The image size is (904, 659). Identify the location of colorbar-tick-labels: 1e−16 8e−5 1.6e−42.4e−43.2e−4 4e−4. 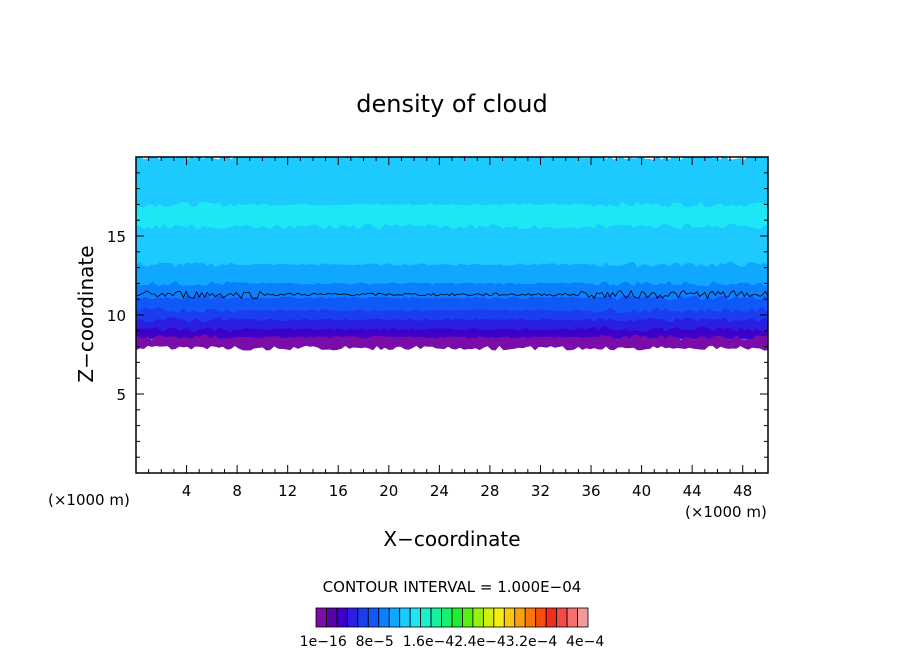
(452, 642).